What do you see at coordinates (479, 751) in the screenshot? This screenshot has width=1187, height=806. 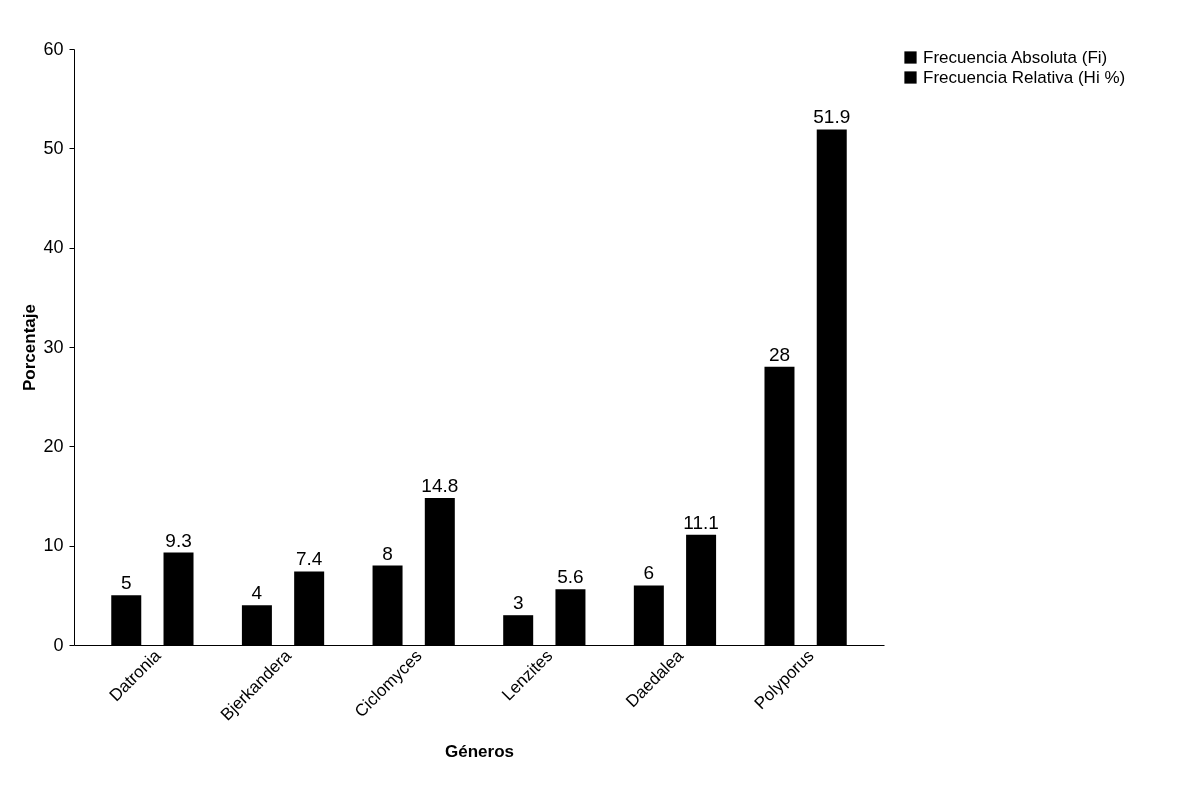 I see `x-axis-title: Géneros` at bounding box center [479, 751].